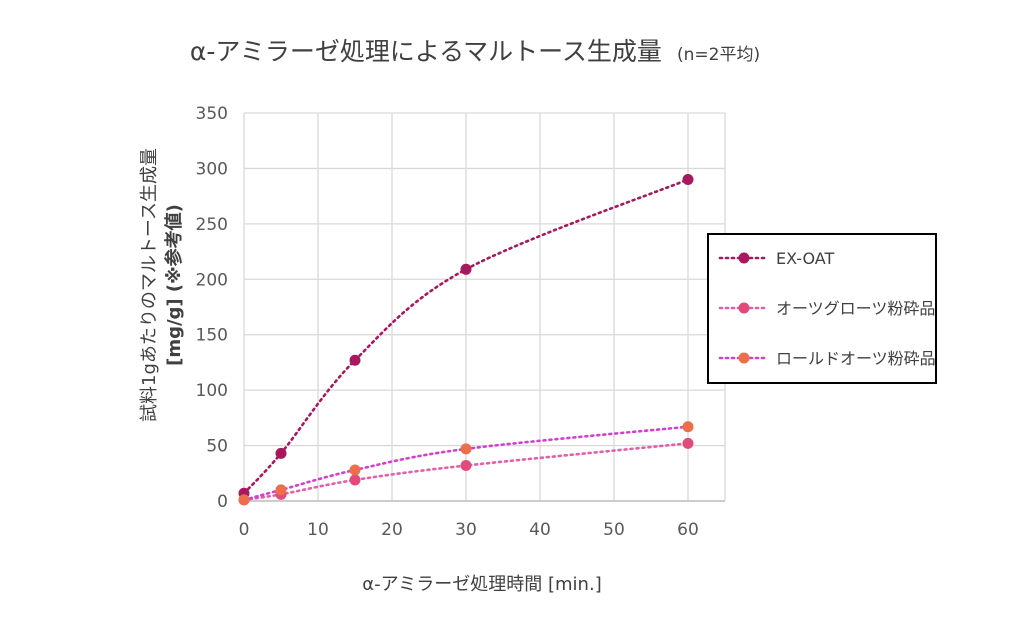 The width and height of the screenshot is (1012, 624). I want to click on y-tick-label: 150, so click(212, 336).